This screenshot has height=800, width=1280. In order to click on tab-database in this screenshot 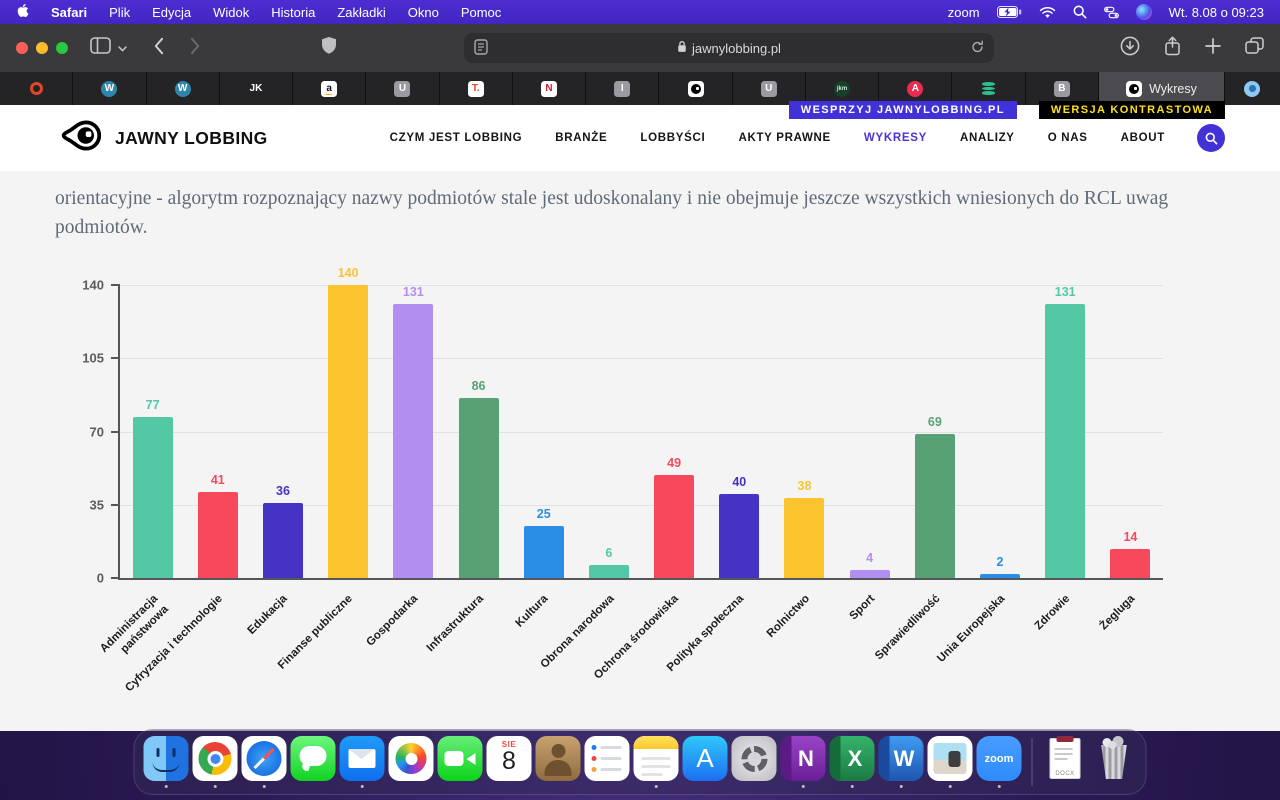, I will do `click(989, 88)`.